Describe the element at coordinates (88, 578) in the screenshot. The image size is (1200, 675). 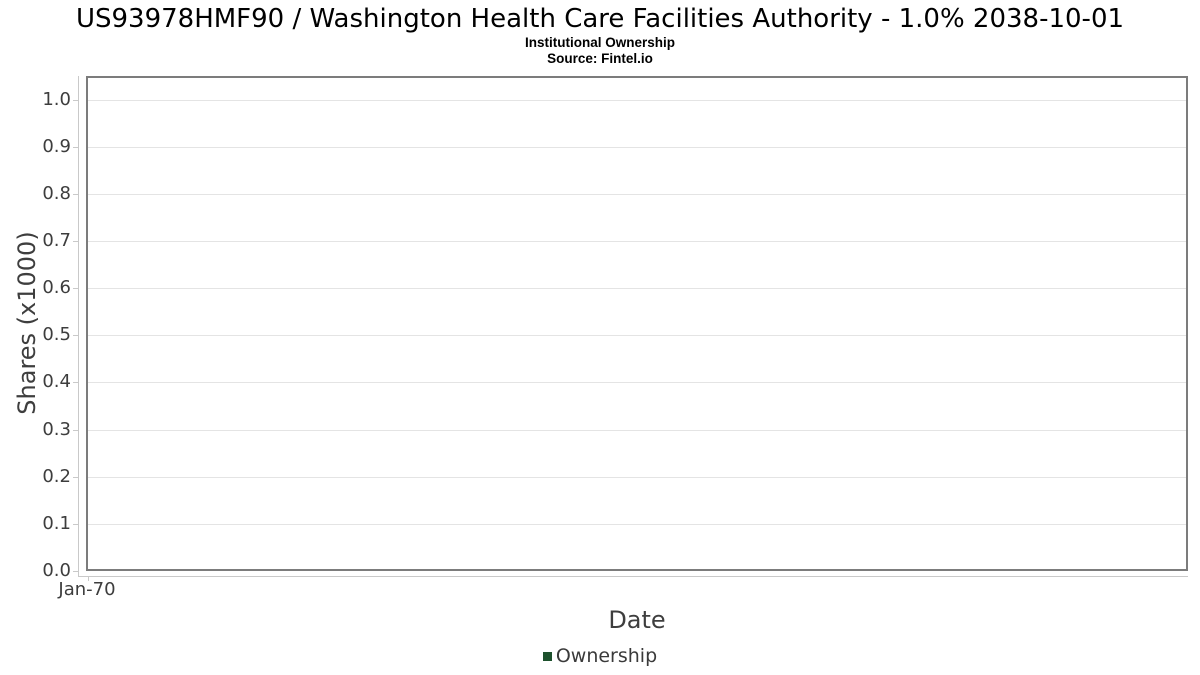
I see `x-tick-mark` at that location.